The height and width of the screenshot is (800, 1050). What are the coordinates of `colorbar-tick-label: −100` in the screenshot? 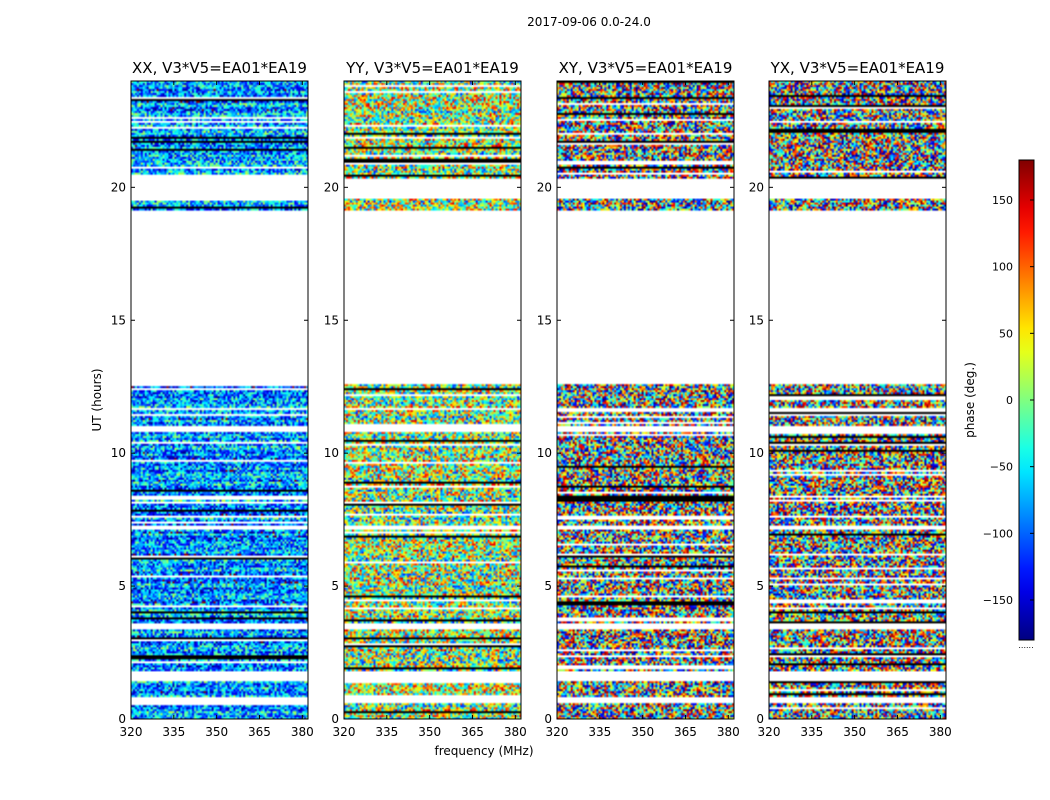 It's located at (998, 533).